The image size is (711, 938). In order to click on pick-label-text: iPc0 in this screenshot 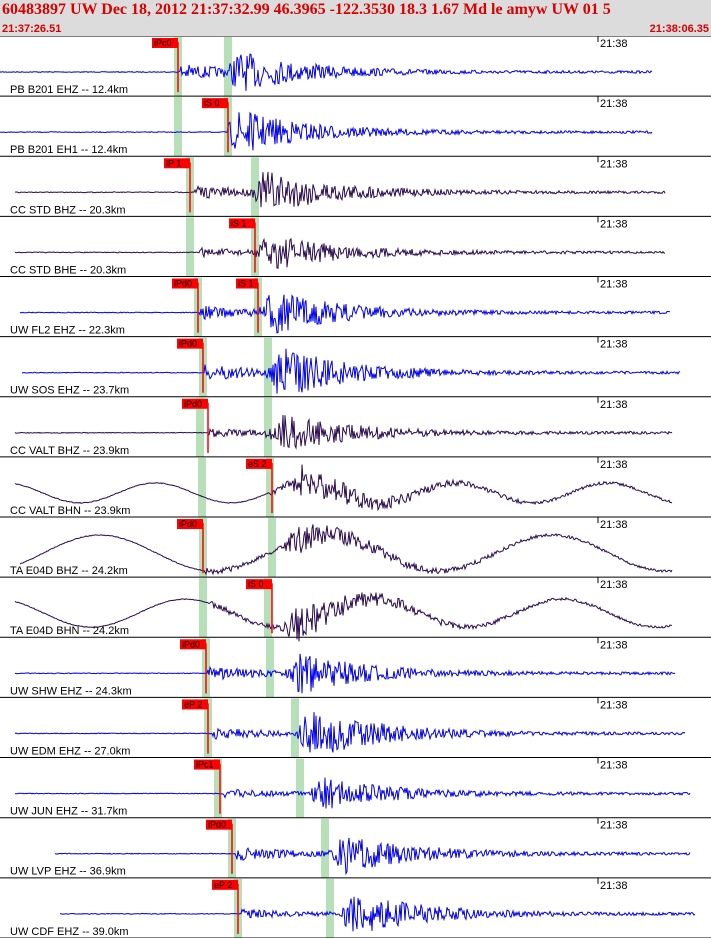, I will do `click(163, 43)`.